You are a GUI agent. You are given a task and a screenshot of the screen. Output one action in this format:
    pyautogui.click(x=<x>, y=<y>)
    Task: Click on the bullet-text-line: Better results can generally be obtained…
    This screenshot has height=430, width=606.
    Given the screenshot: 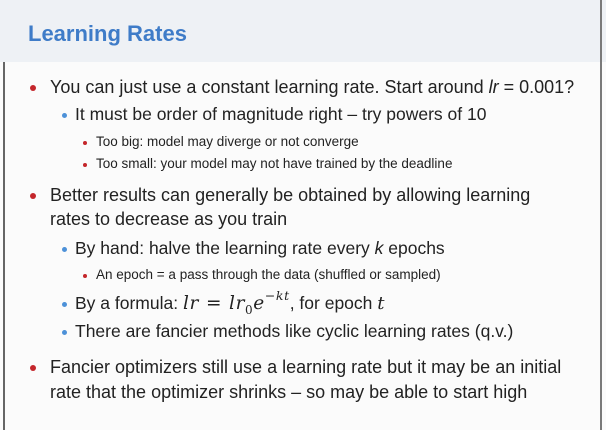 What is the action you would take?
    pyautogui.click(x=290, y=195)
    